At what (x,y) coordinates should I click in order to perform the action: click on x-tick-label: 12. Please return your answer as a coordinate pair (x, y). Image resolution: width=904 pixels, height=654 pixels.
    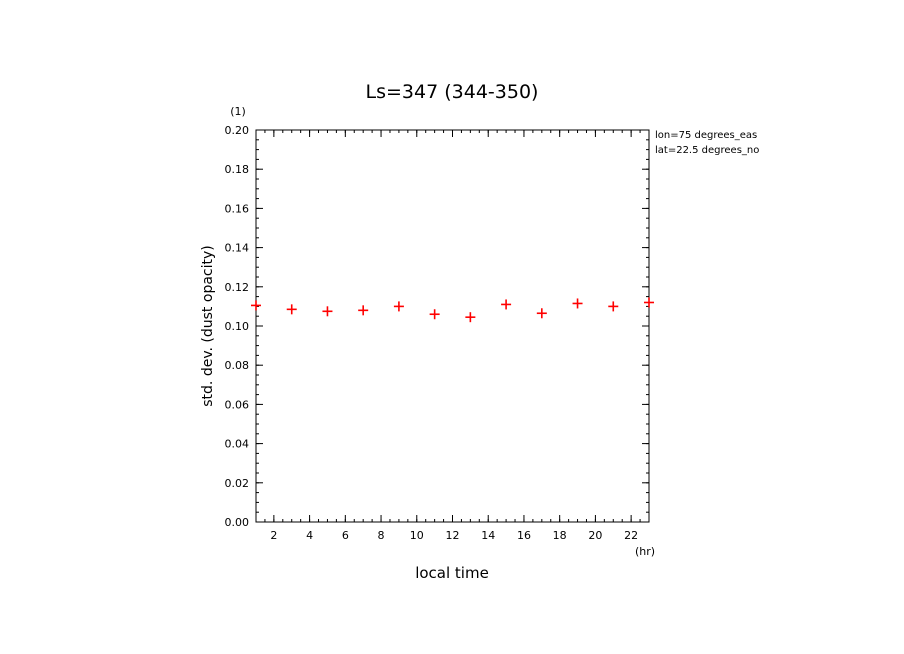
    Looking at the image, I should click on (453, 535).